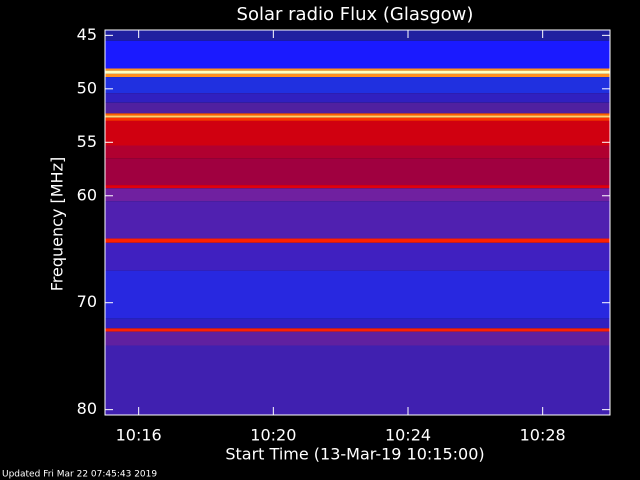  I want to click on x-tick-label: 10:24, so click(408, 435).